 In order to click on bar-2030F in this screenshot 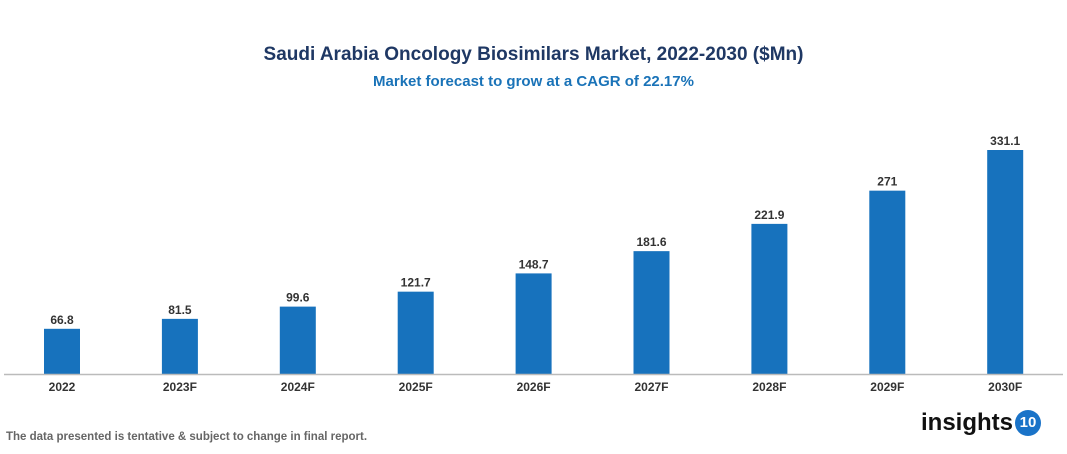, I will do `click(1005, 262)`.